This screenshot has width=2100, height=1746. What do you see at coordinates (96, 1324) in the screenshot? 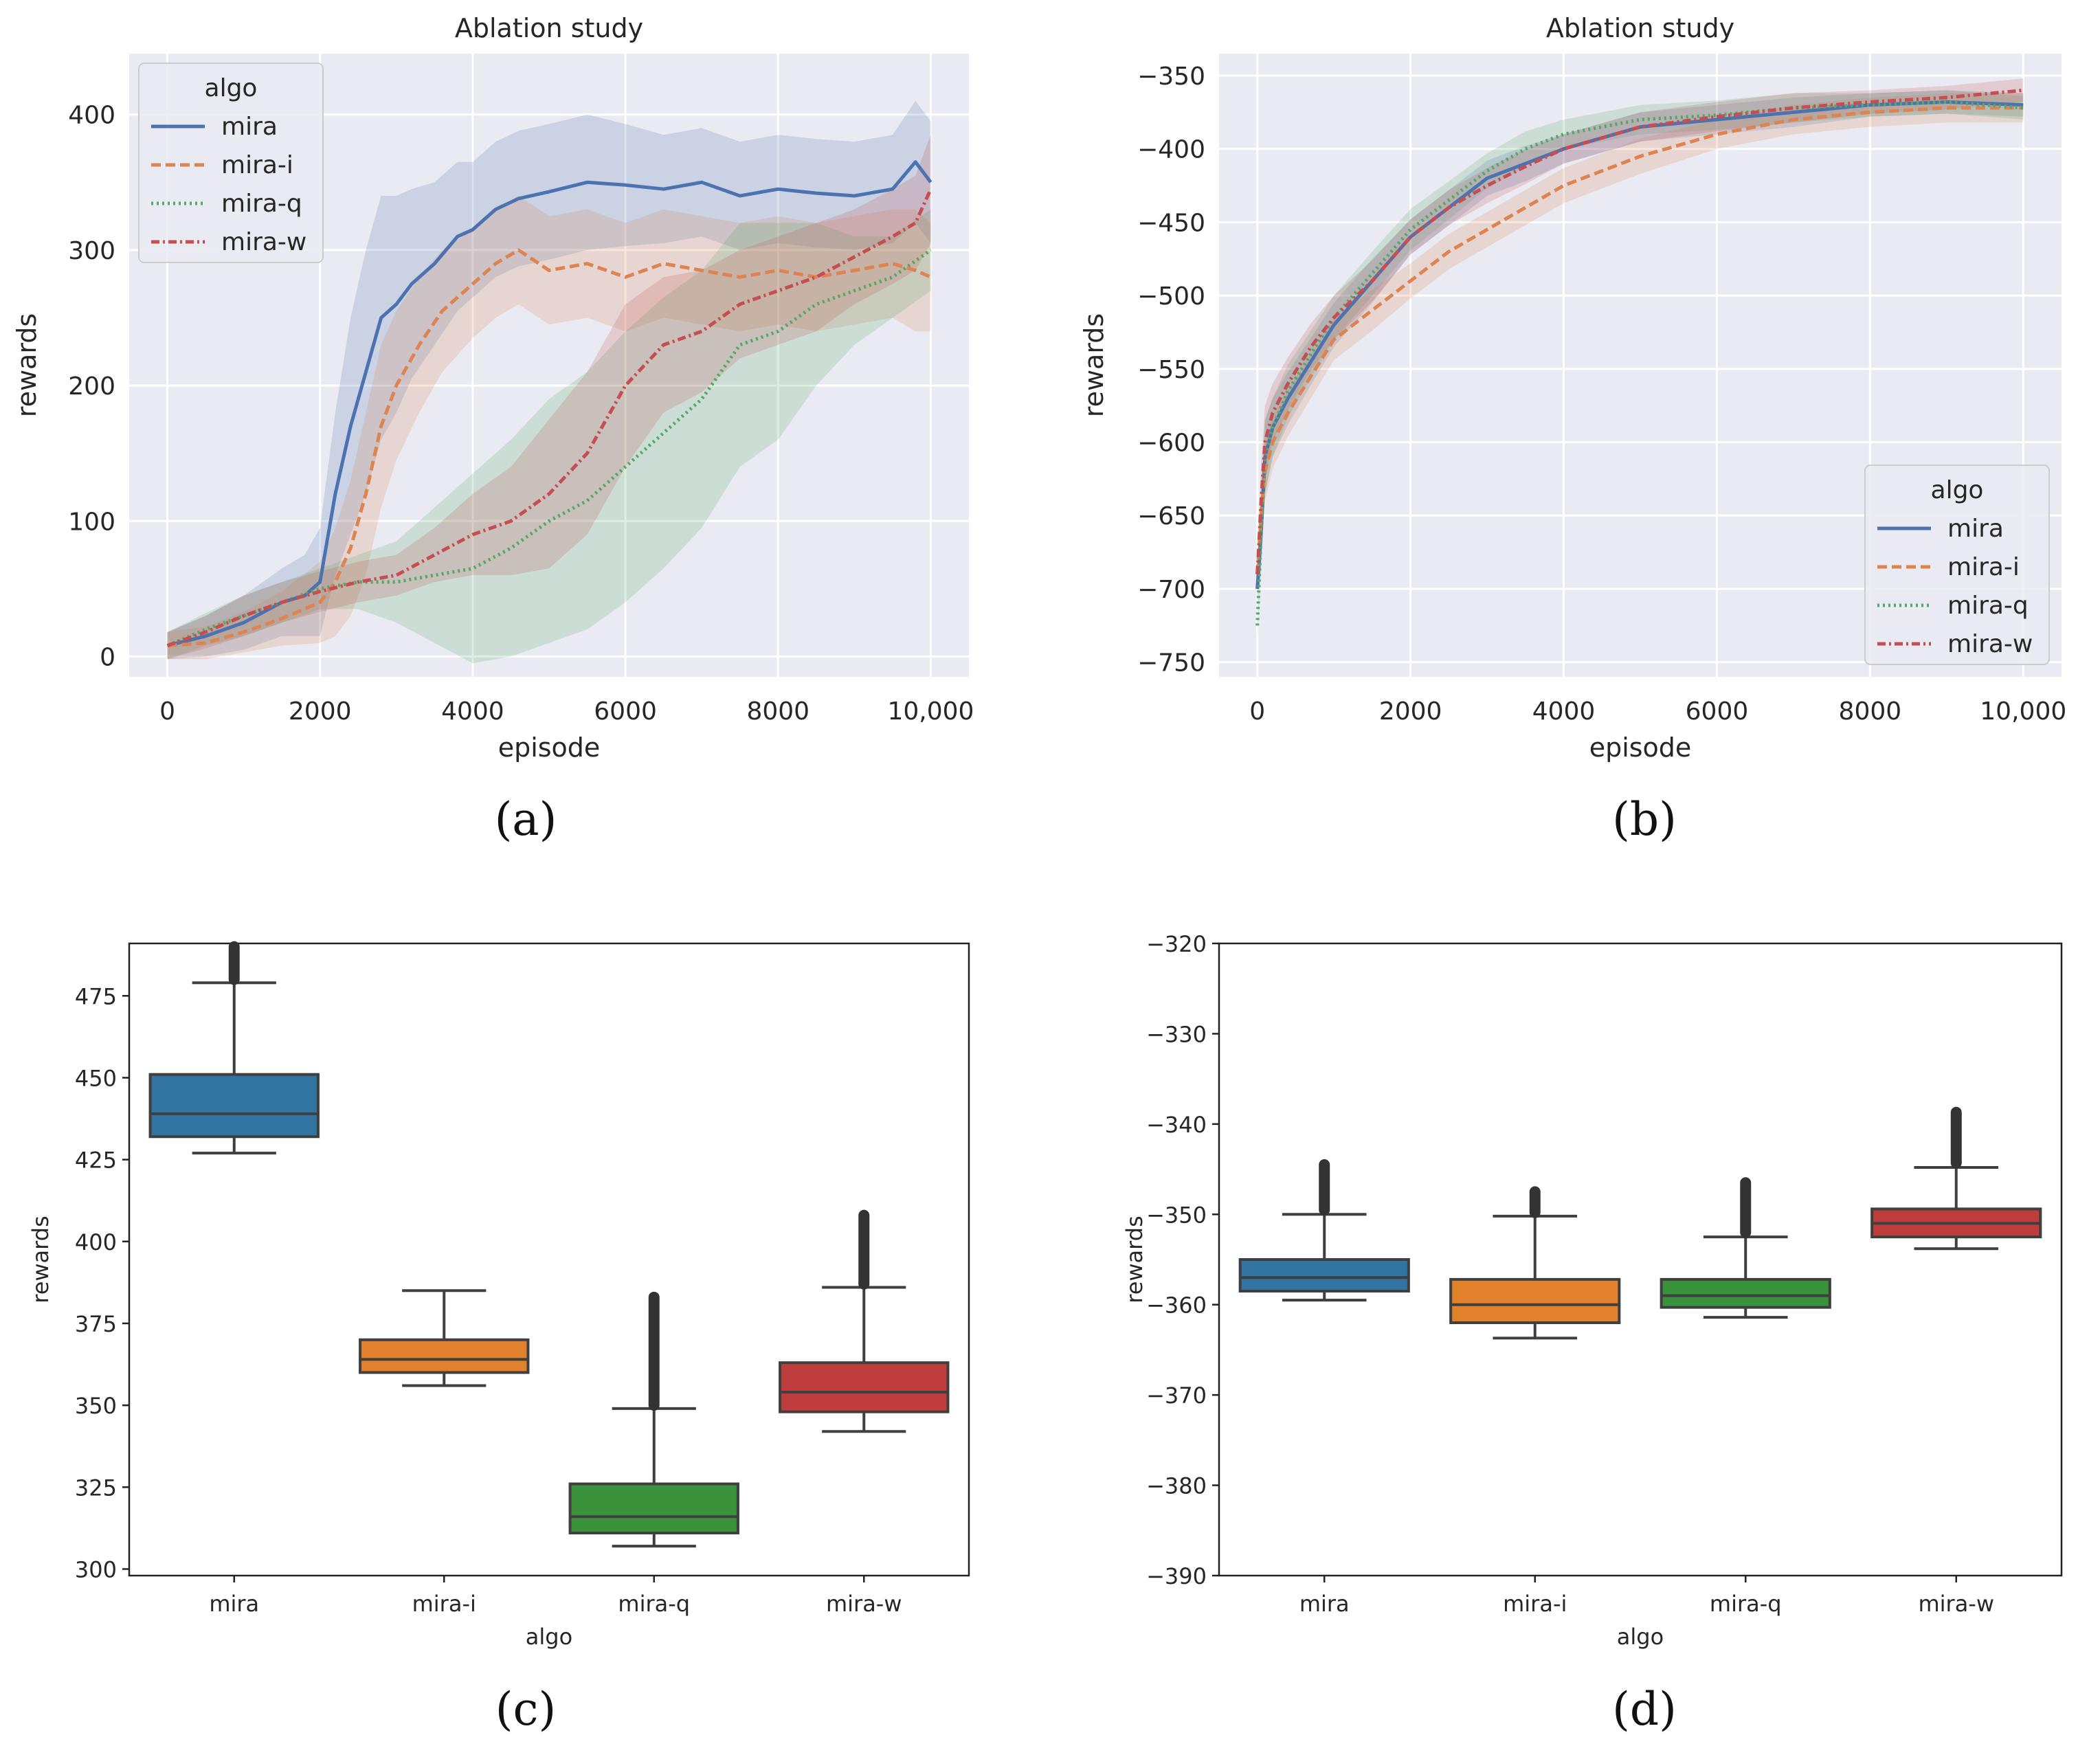
I see `y-tick-label: 375` at bounding box center [96, 1324].